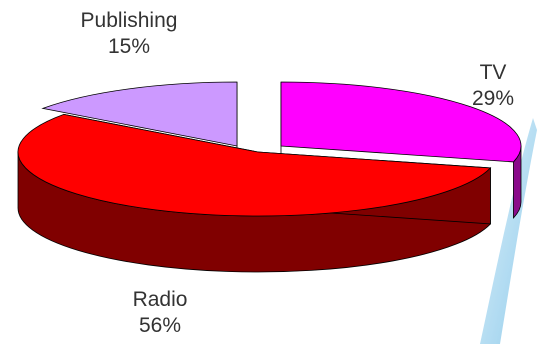 This screenshot has width=537, height=344. Describe the element at coordinates (401, 122) in the screenshot. I see `slice-tv` at that location.